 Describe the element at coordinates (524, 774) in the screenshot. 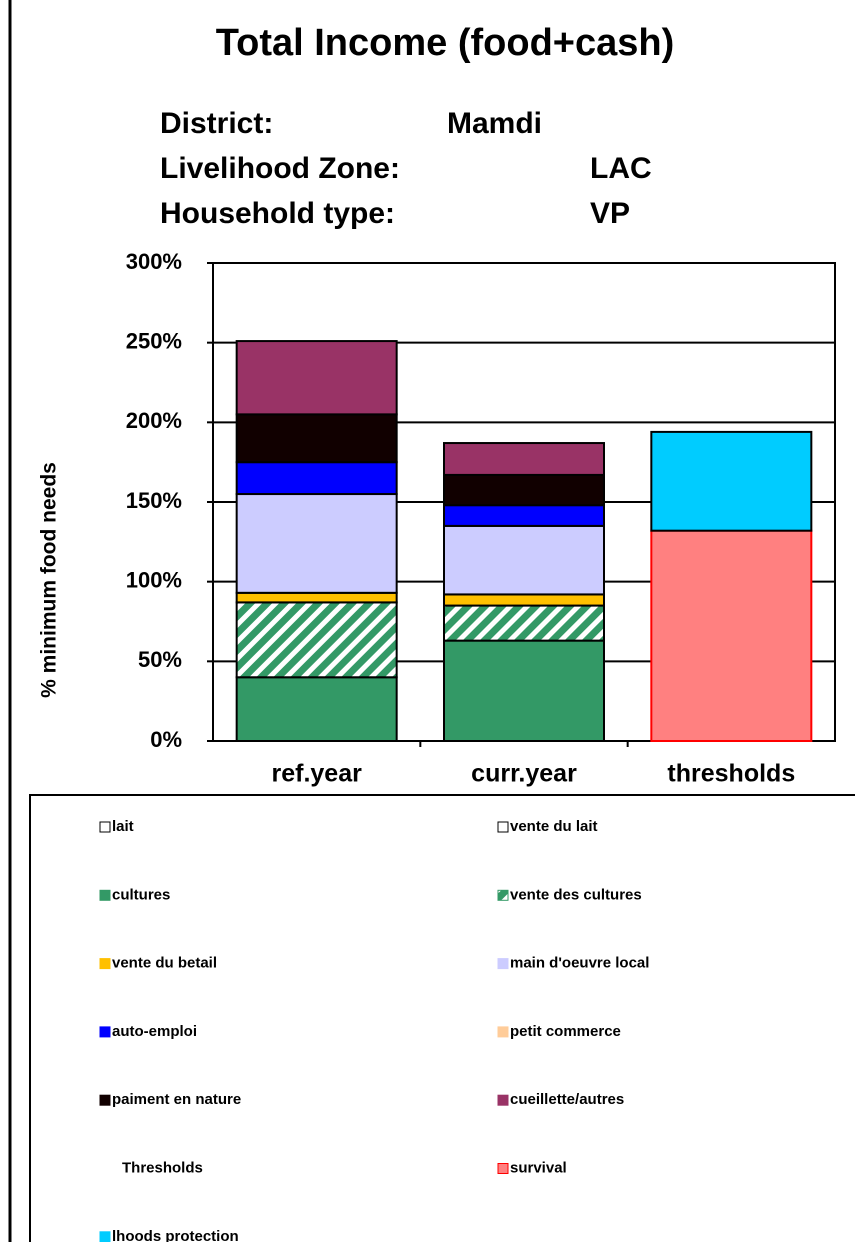

I see `x-tick-label: curr.year` at that location.